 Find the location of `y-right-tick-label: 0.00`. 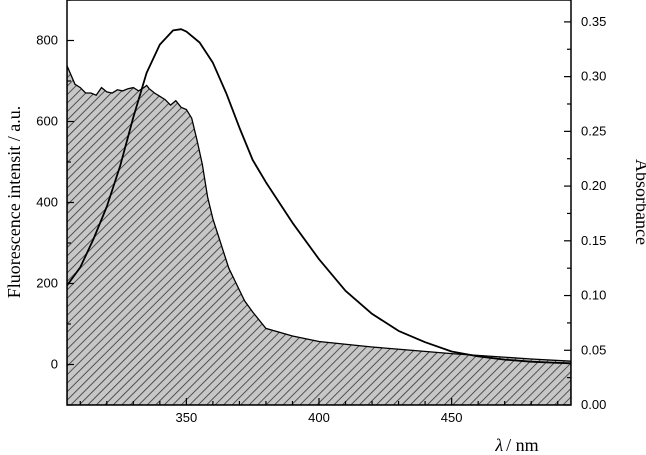

y-right-tick-label: 0.00 is located at coordinates (593, 404).